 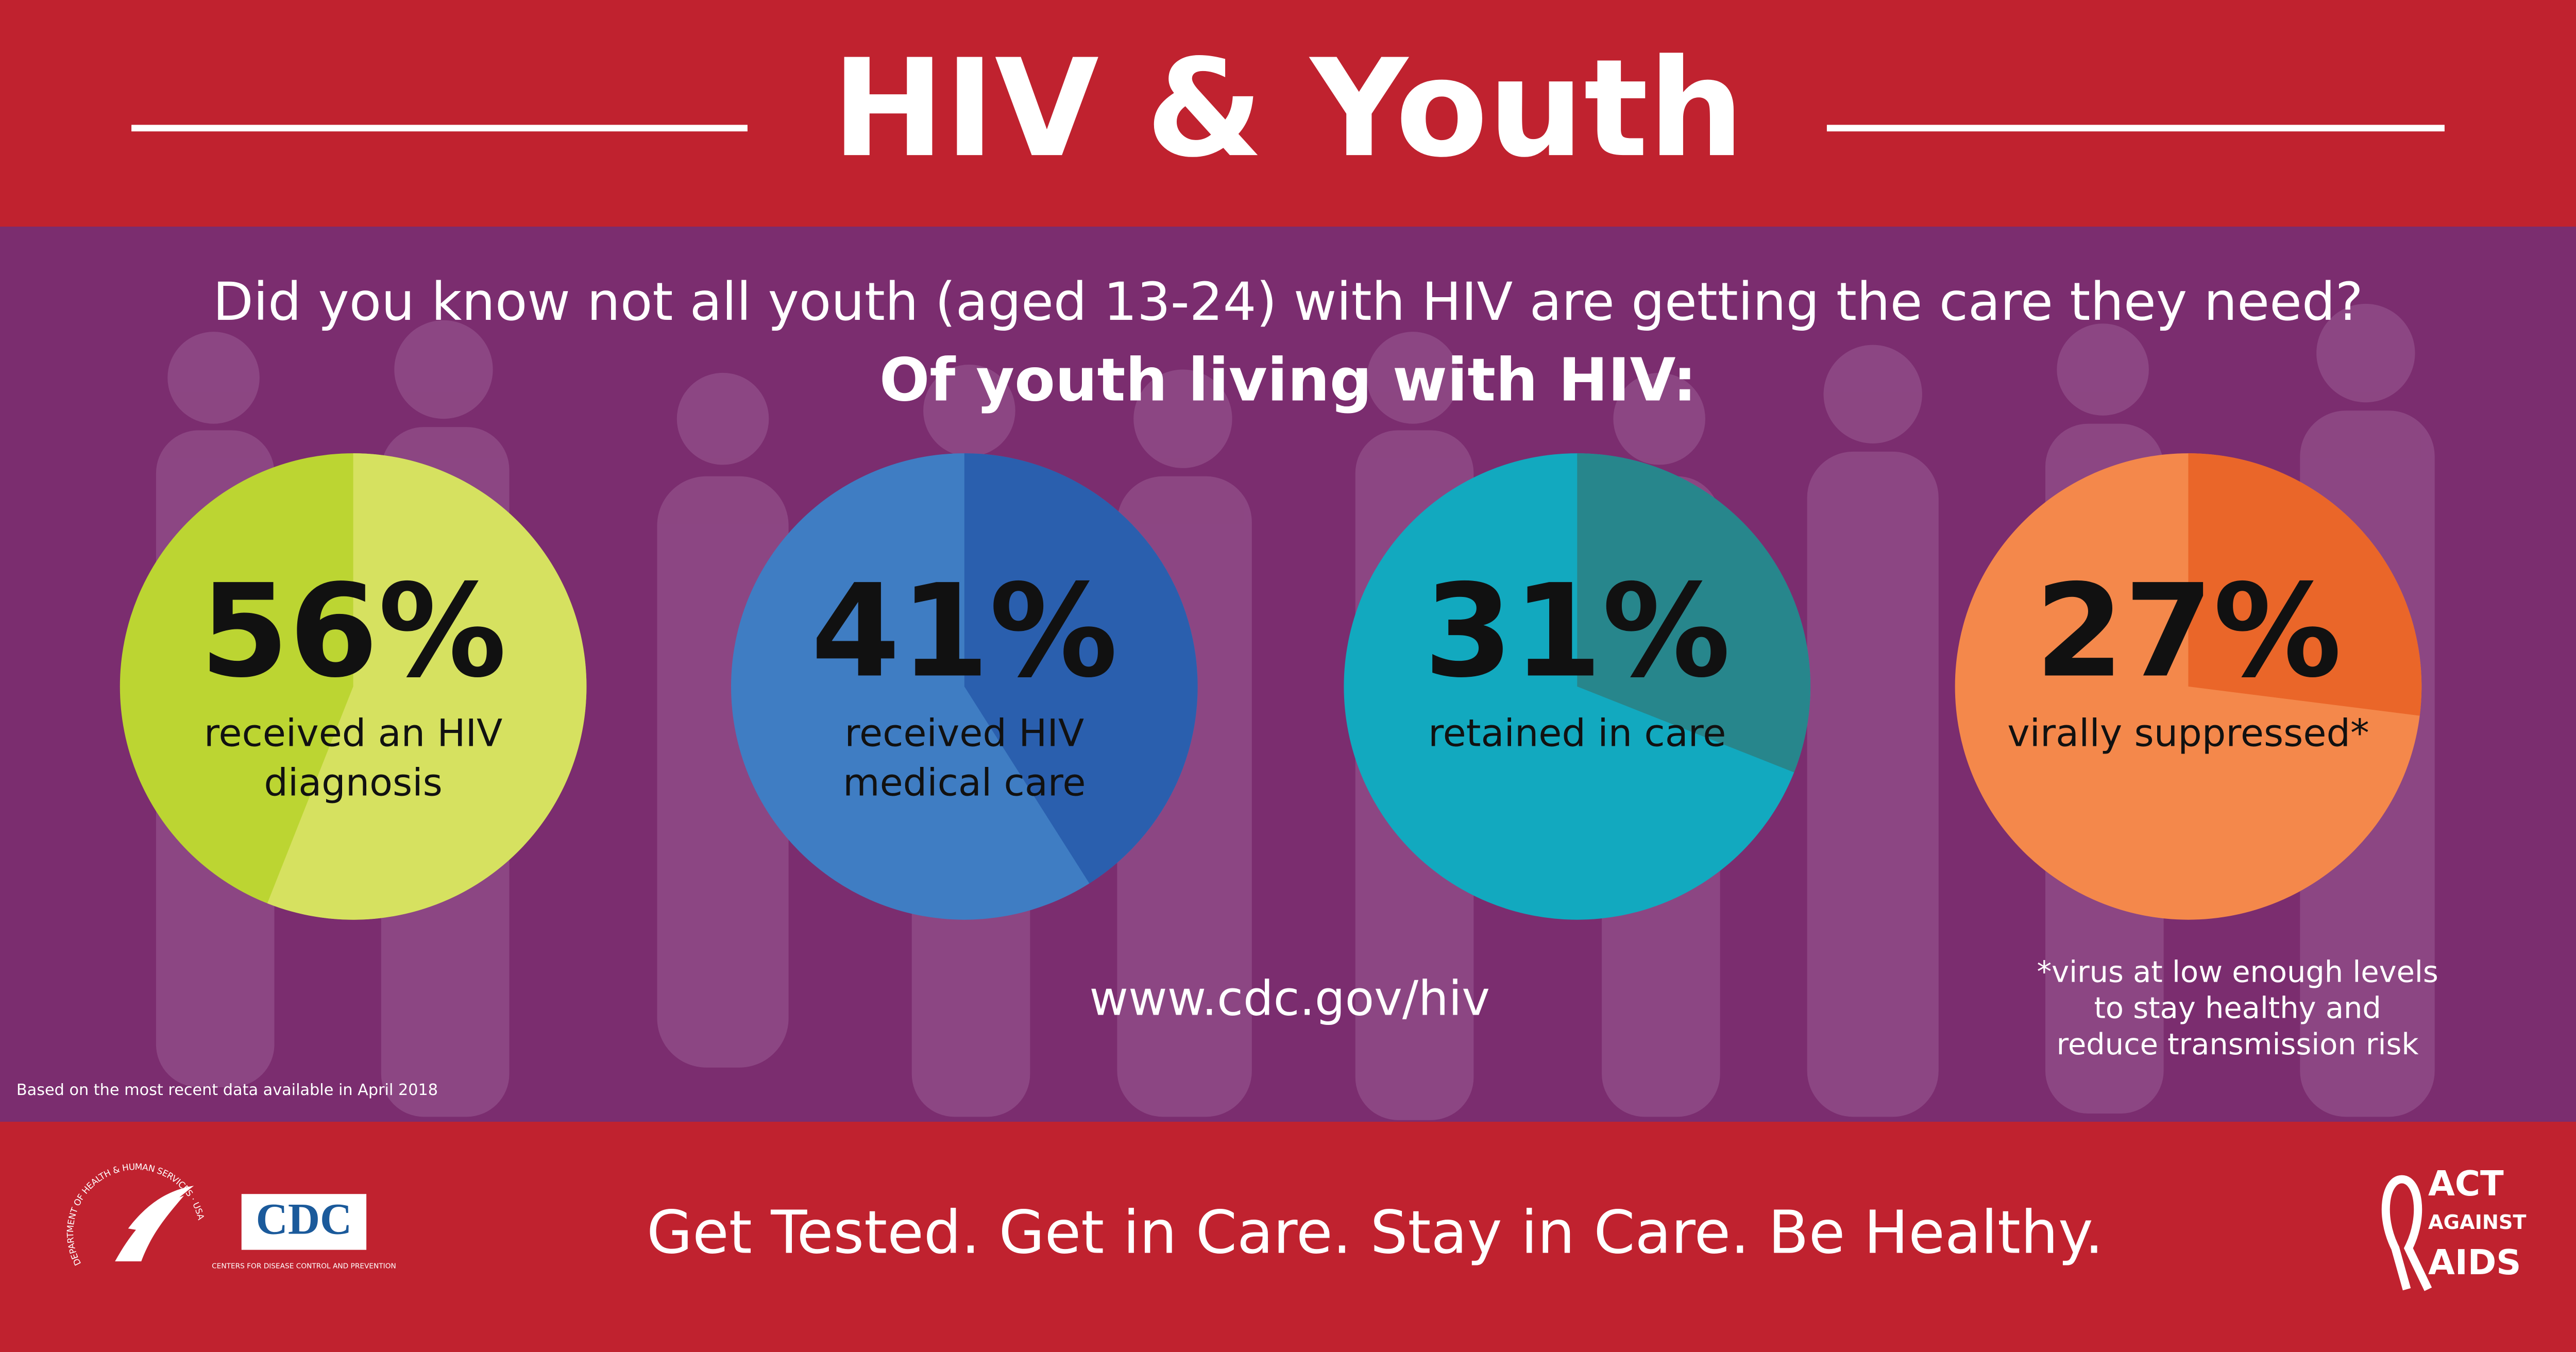 I want to click on pie-chart: 27% virally suppressed*, so click(x=2188, y=686).